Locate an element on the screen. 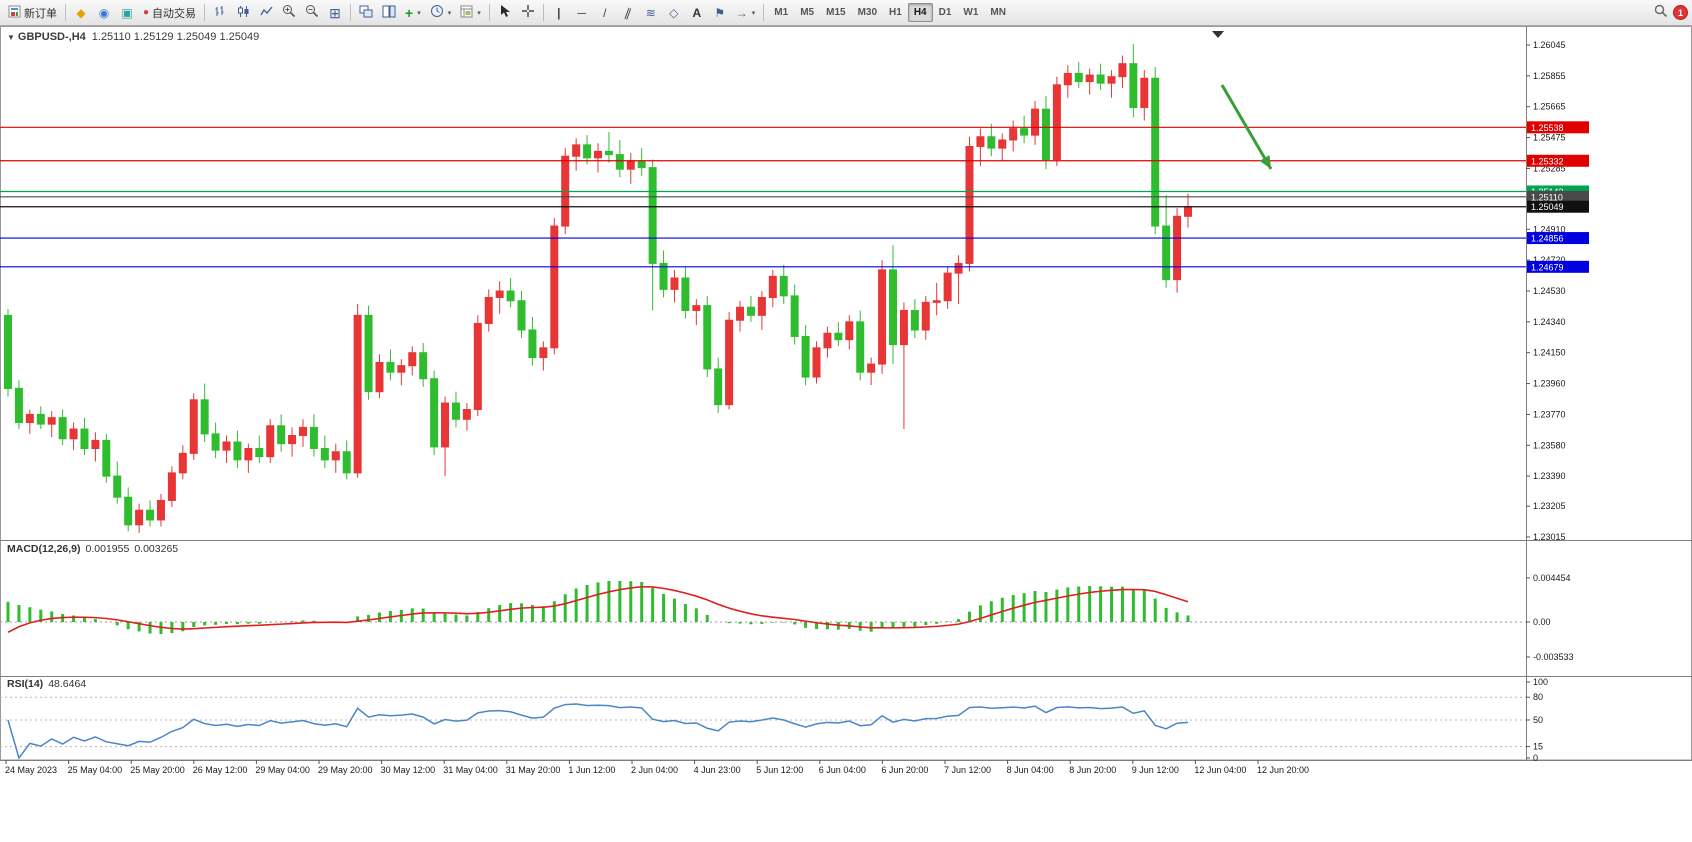  svg-text: 5 Jun 12:00 is located at coordinates (779, 770).